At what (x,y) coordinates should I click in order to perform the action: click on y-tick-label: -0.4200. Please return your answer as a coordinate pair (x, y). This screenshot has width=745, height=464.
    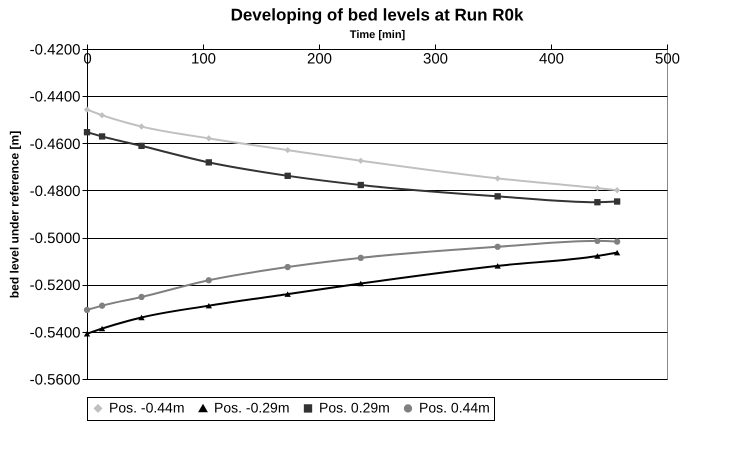
    Looking at the image, I should click on (55, 50).